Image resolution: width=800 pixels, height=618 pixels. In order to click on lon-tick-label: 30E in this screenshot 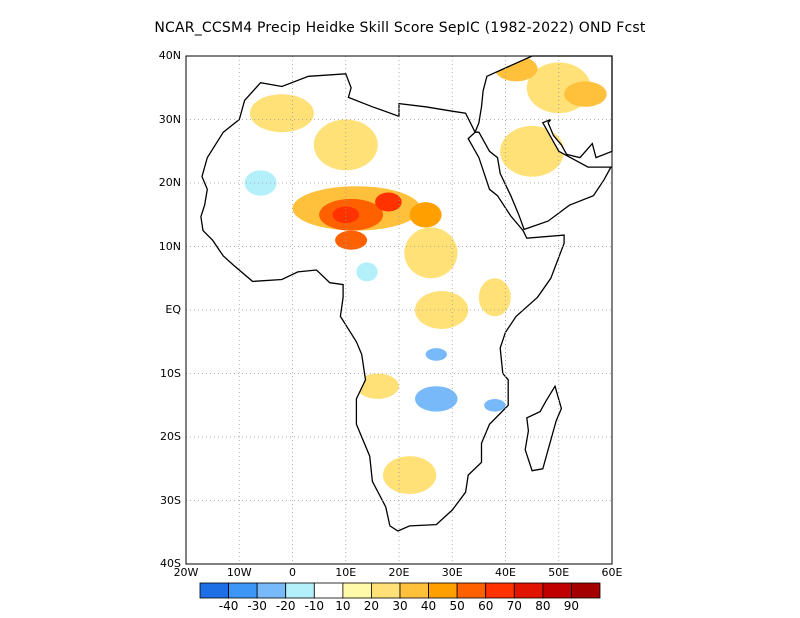, I will do `click(452, 572)`.